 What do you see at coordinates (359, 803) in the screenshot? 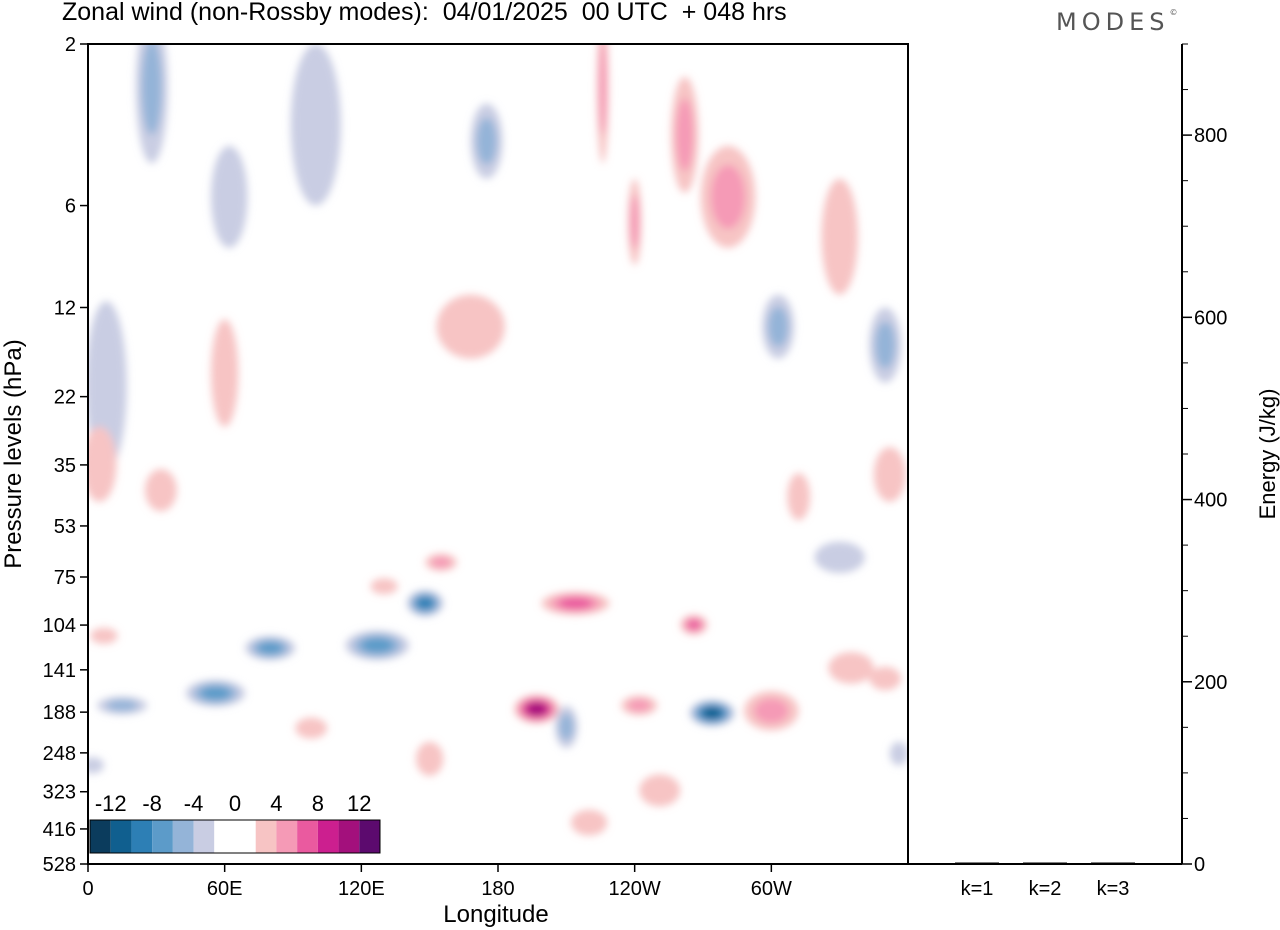
I see `colorbar-label: 12` at bounding box center [359, 803].